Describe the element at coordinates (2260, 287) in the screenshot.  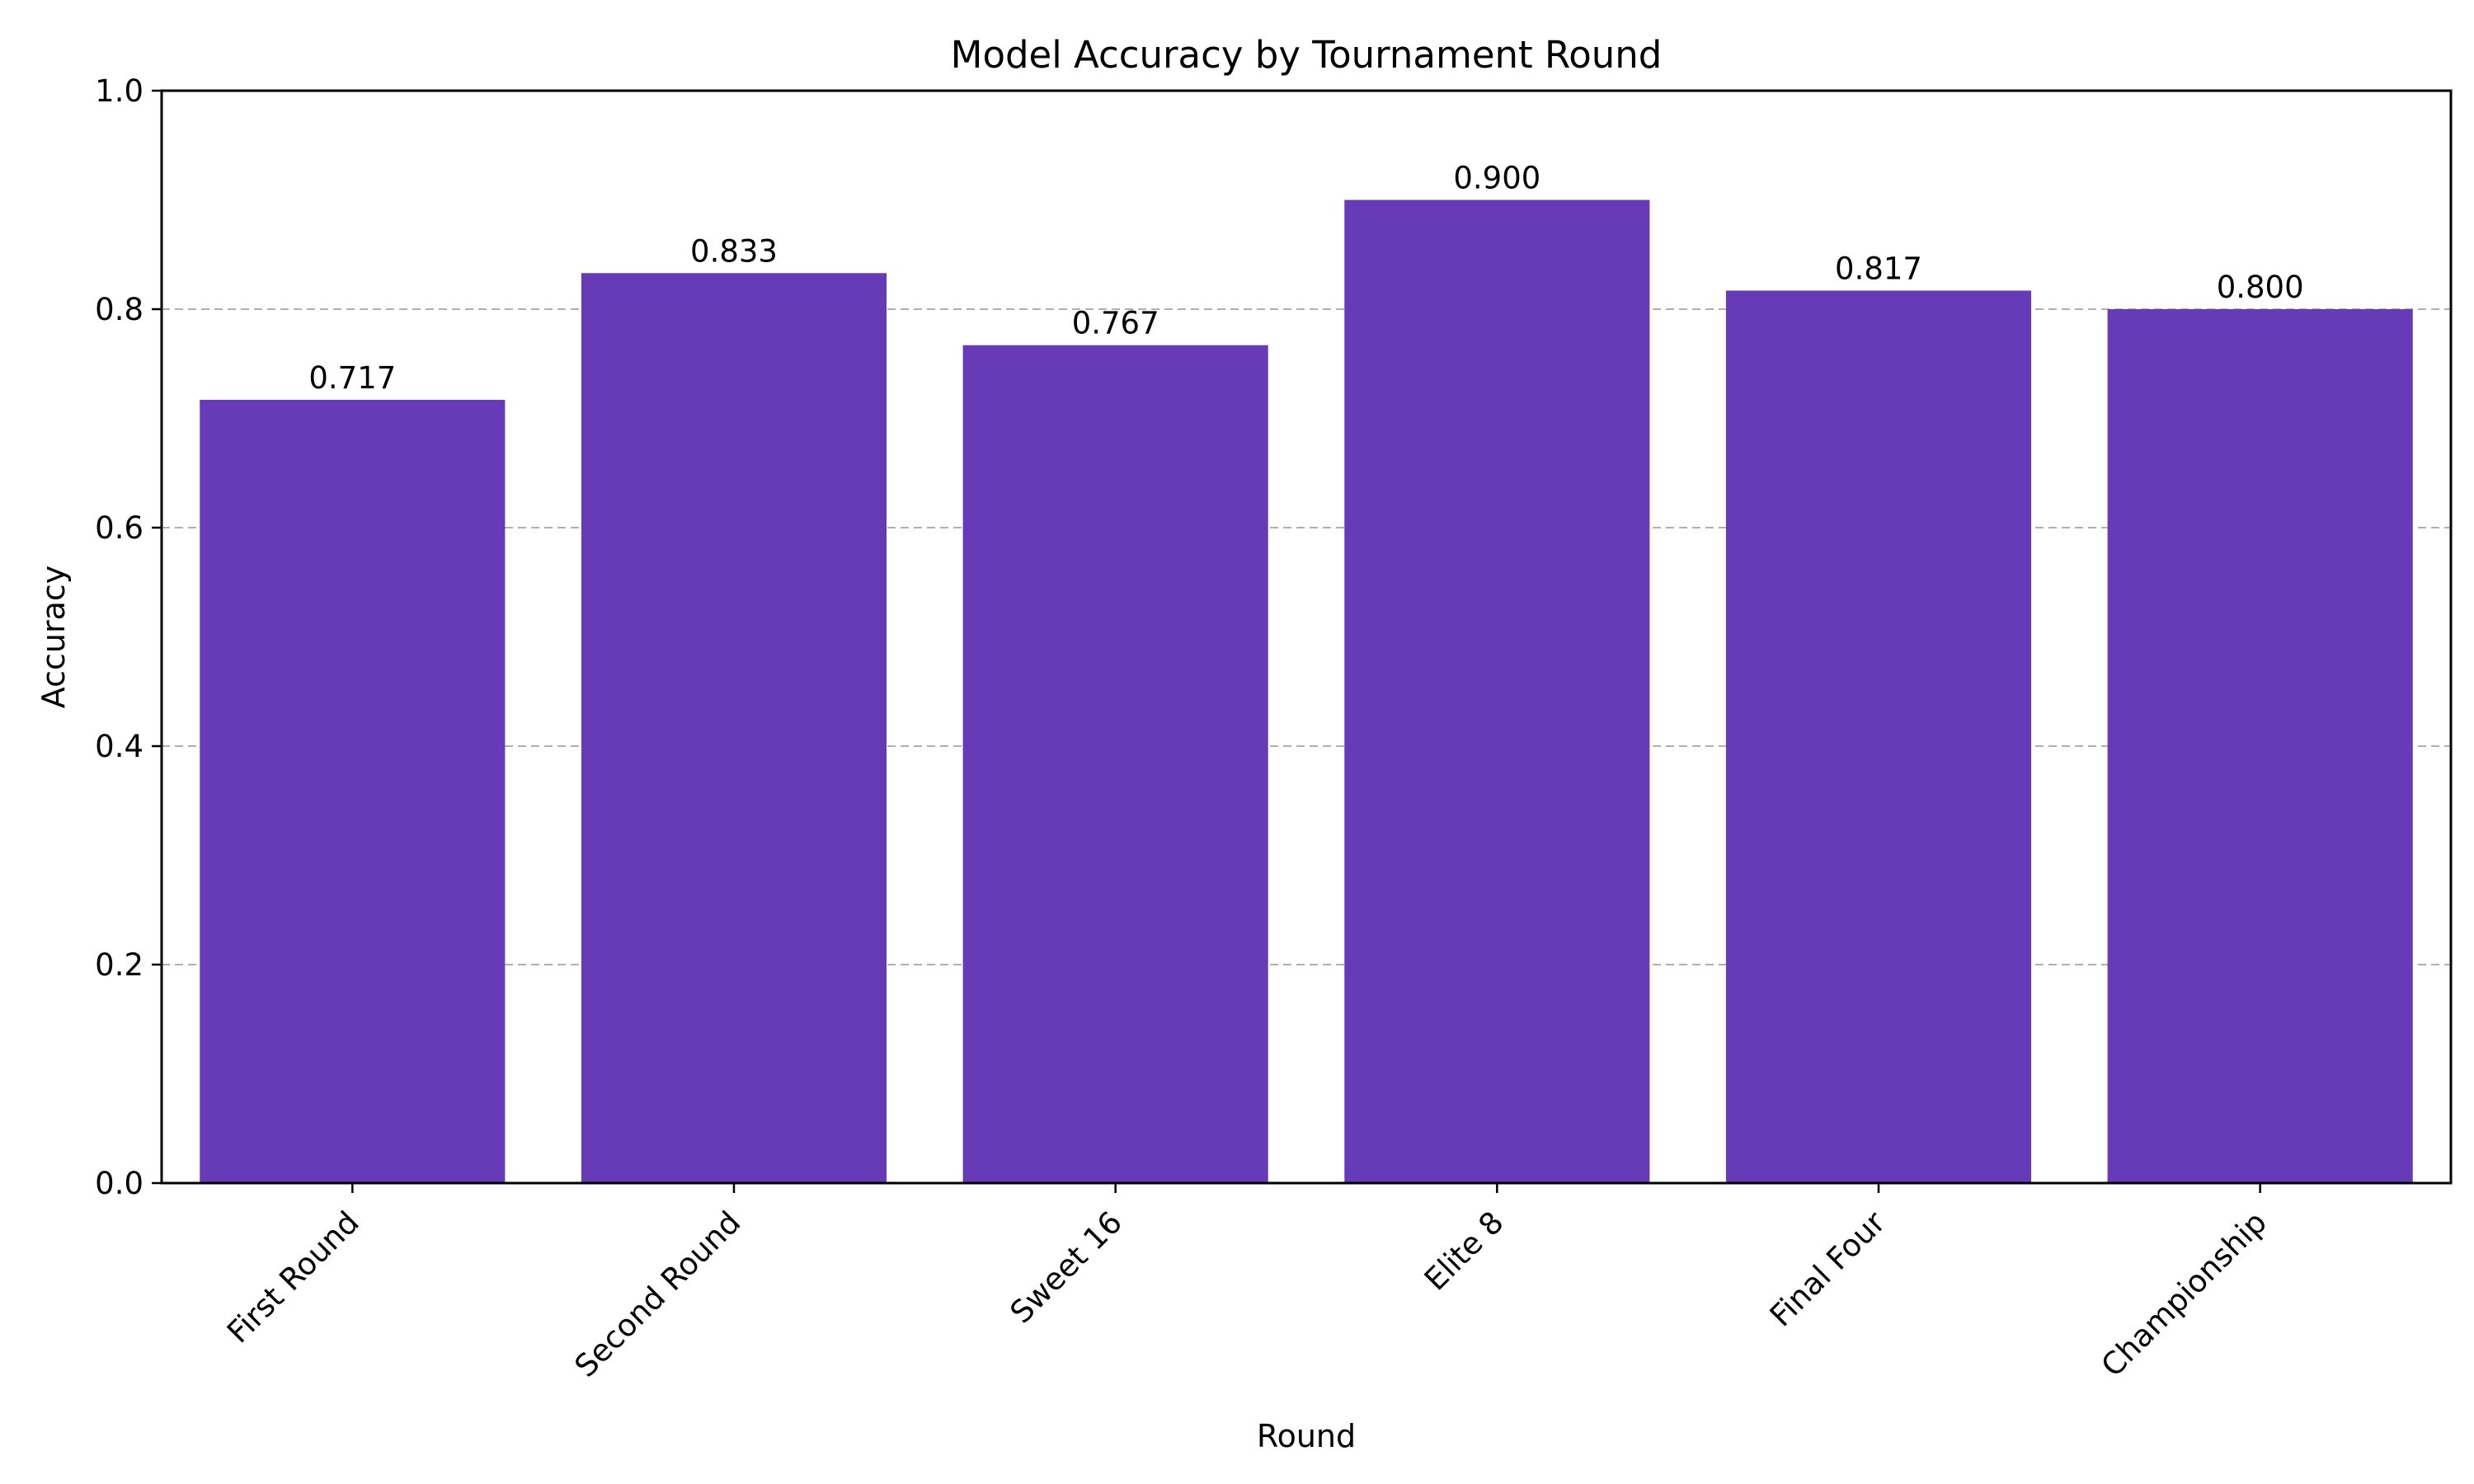
I see `bar-value-label: 0.800` at that location.